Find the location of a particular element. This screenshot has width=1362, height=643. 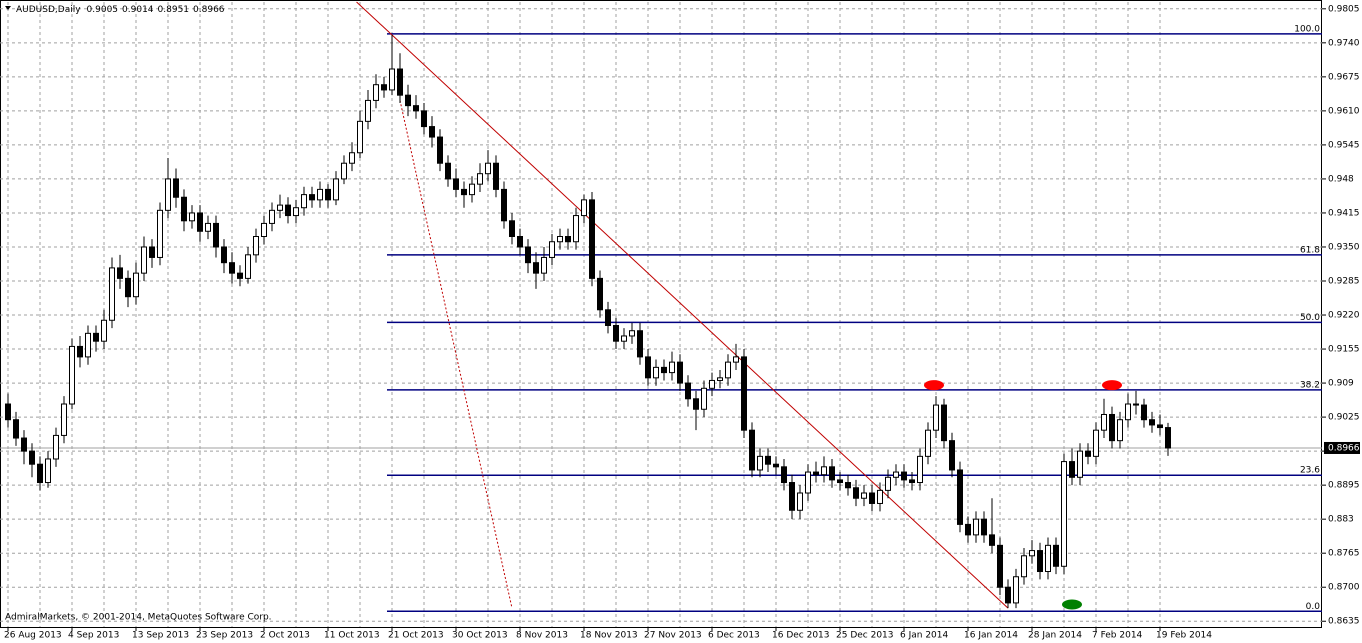

y-tick-label: 0.9805 is located at coordinates (1344, 9).